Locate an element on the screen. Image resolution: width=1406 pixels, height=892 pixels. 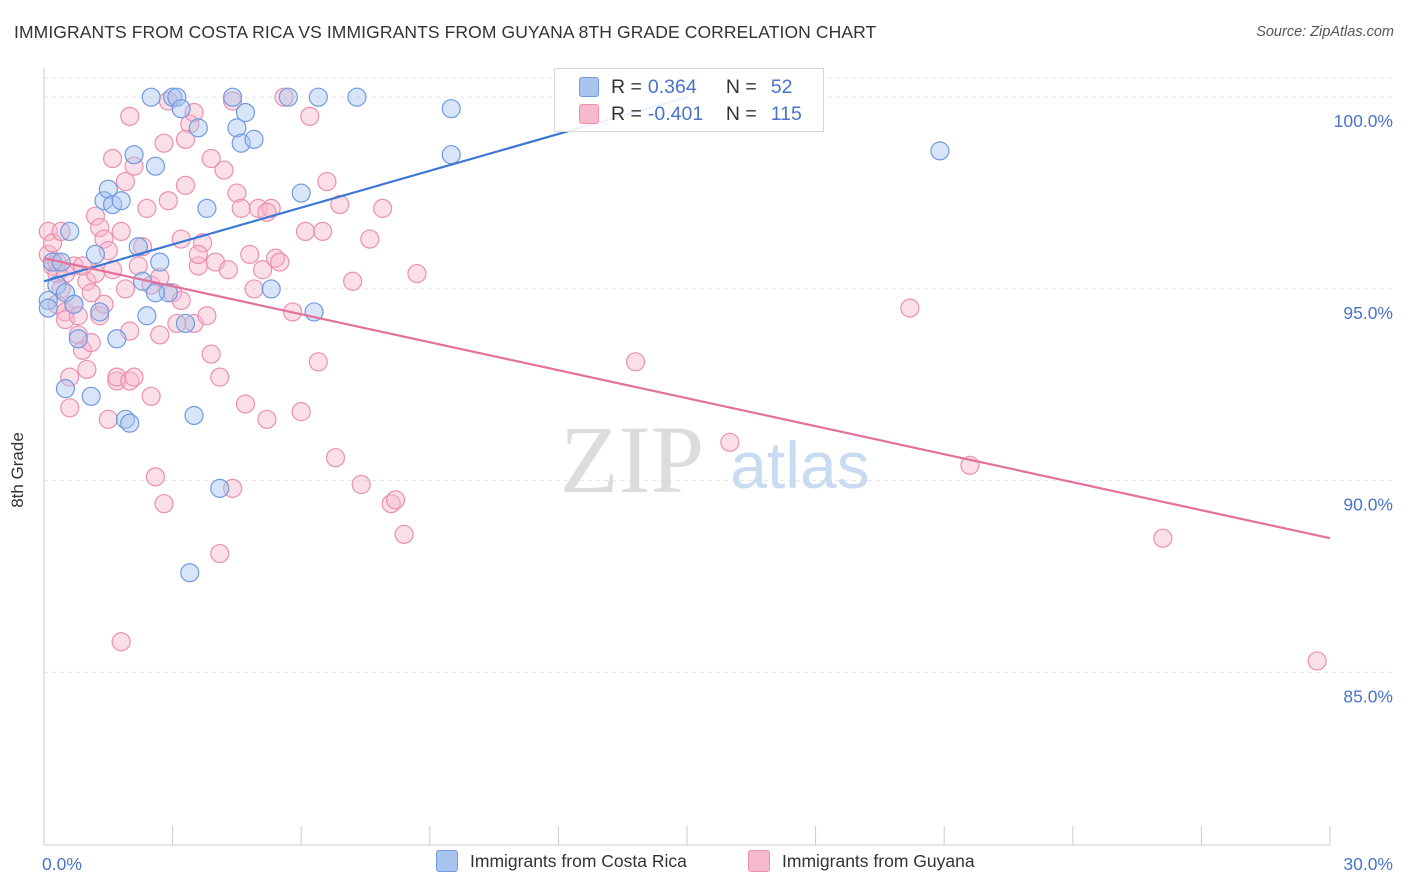
correlation-legend: R = 0.364 N = 52 R = -0.401 N = 115 is located at coordinates (689, 100).